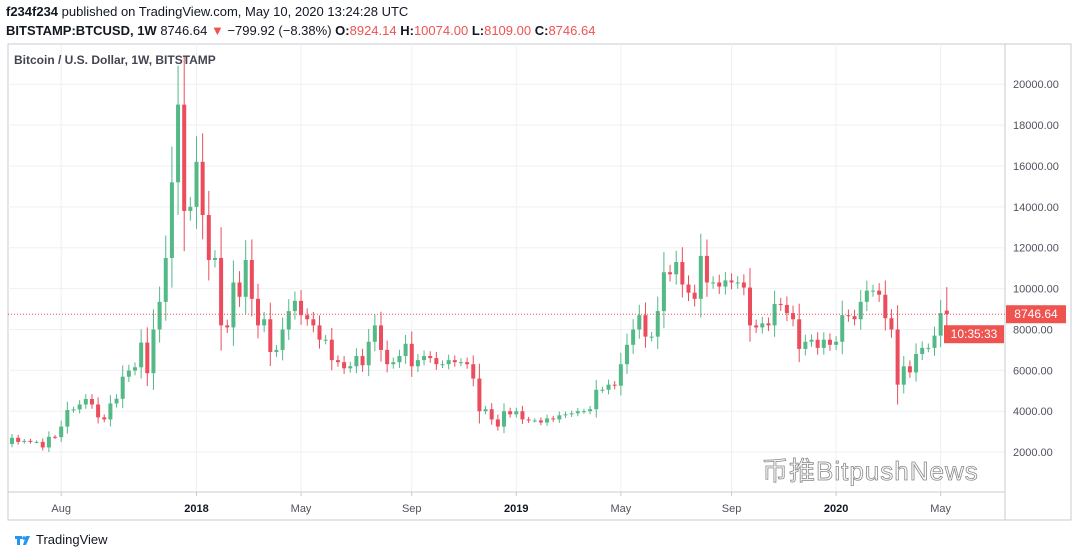 The image size is (1080, 557). Describe the element at coordinates (1036, 126) in the screenshot. I see `y-tick-label: 18000.00` at that location.